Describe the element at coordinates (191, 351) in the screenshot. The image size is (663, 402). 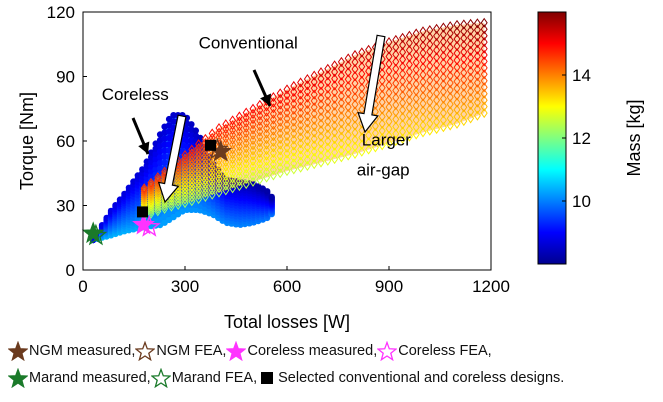
I see `legend-label: NGM FEA,` at that location.